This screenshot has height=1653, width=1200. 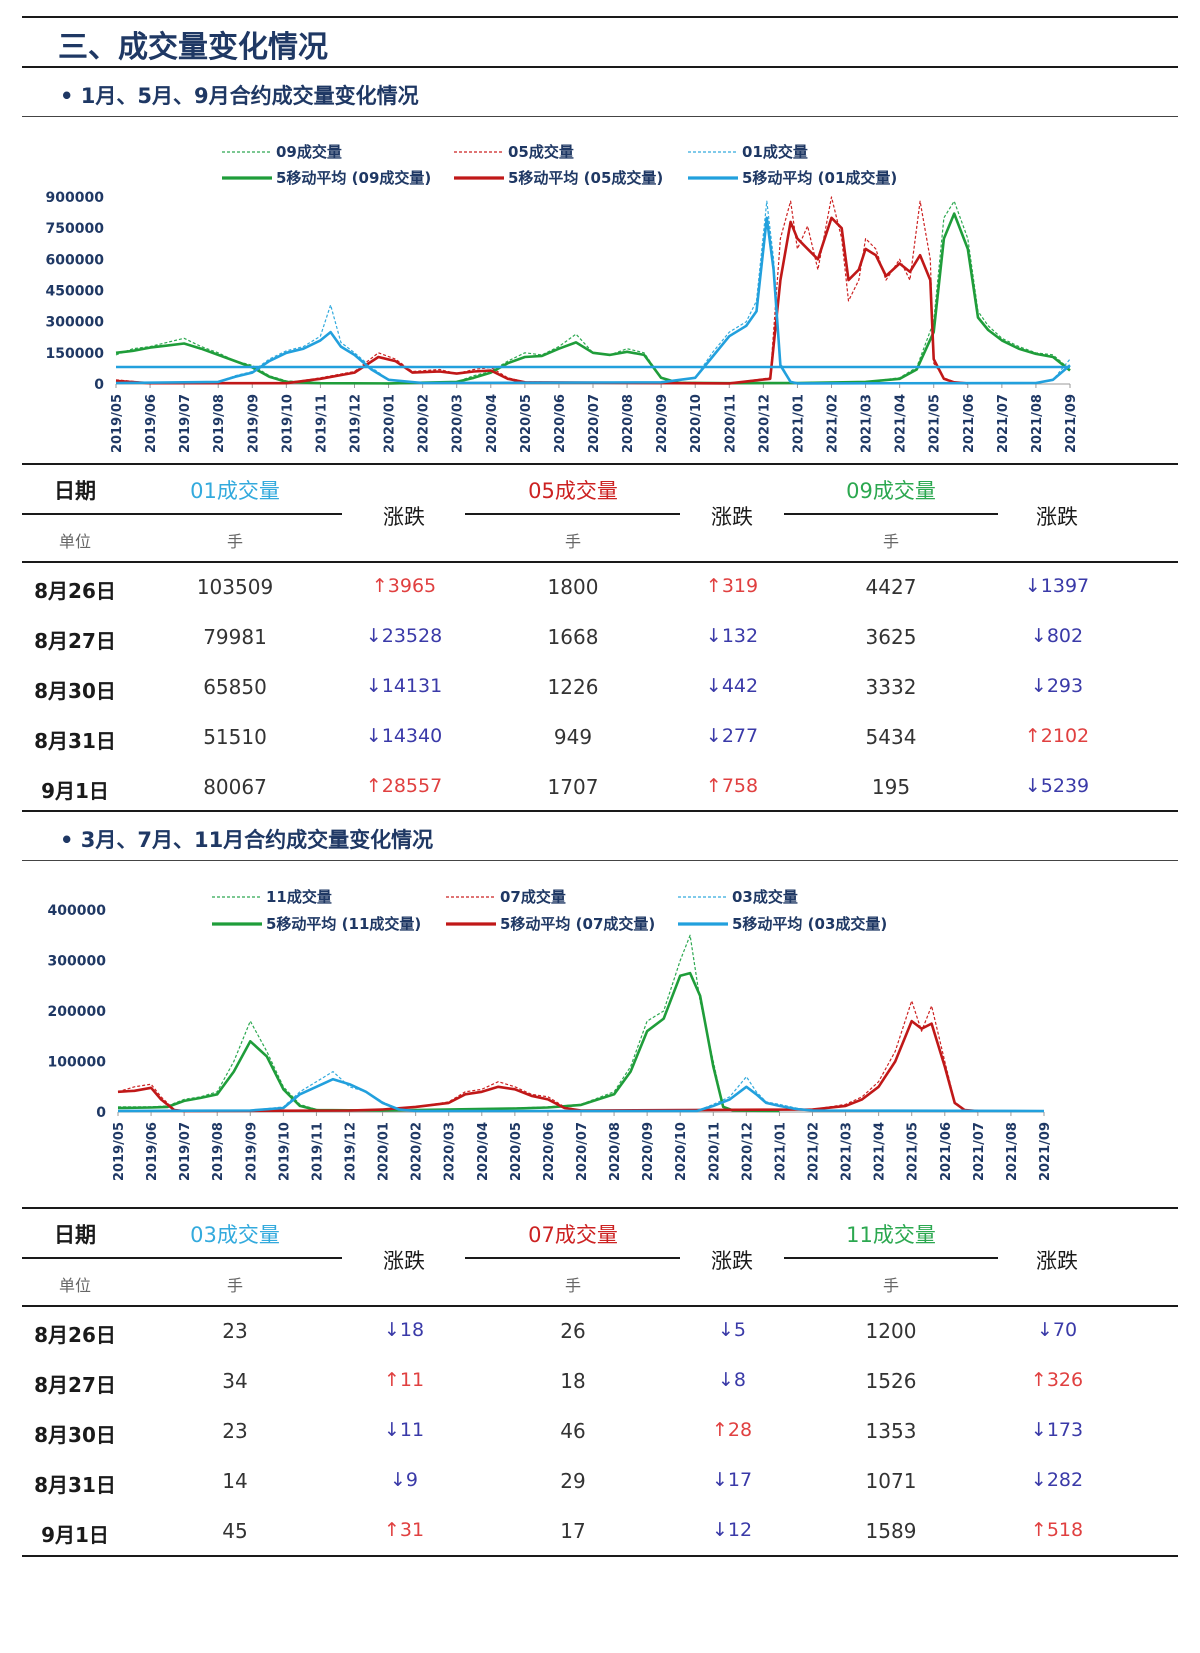 I want to click on section2-rule, so click(x=600, y=860).